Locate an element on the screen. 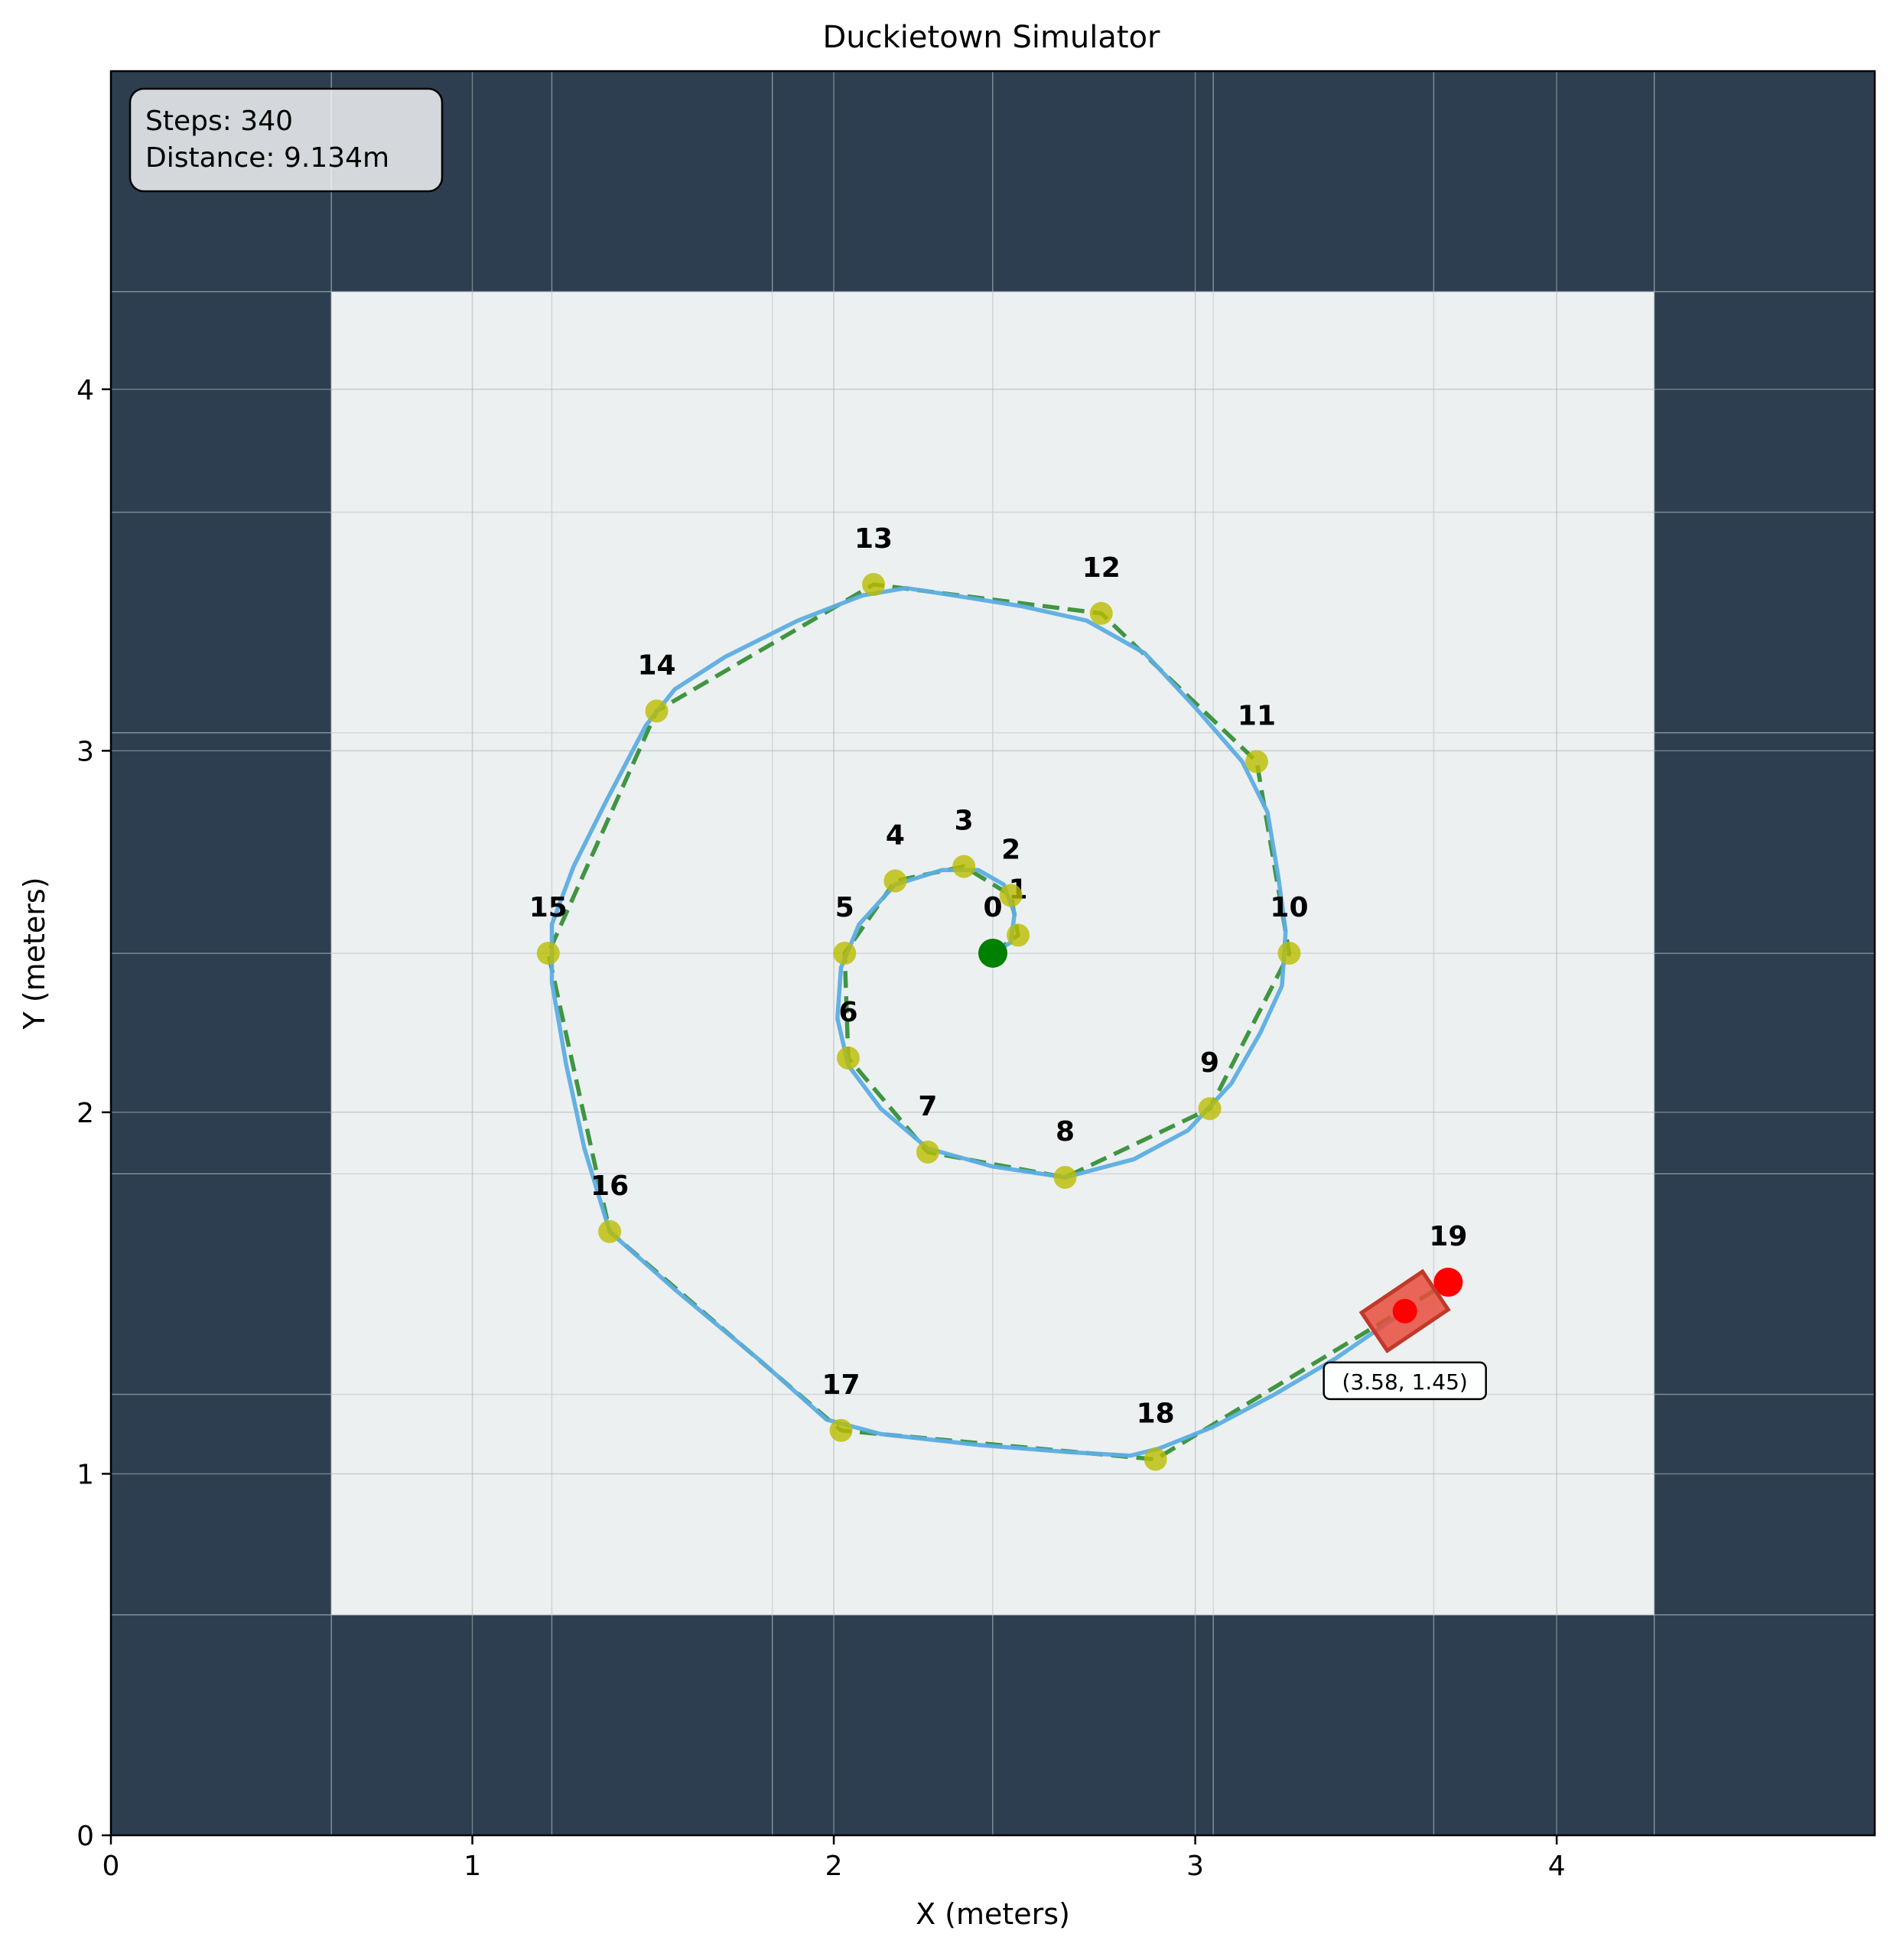 Image resolution: width=1900 pixels, height=1960 pixels. x-tick-label: 2 is located at coordinates (834, 1866).